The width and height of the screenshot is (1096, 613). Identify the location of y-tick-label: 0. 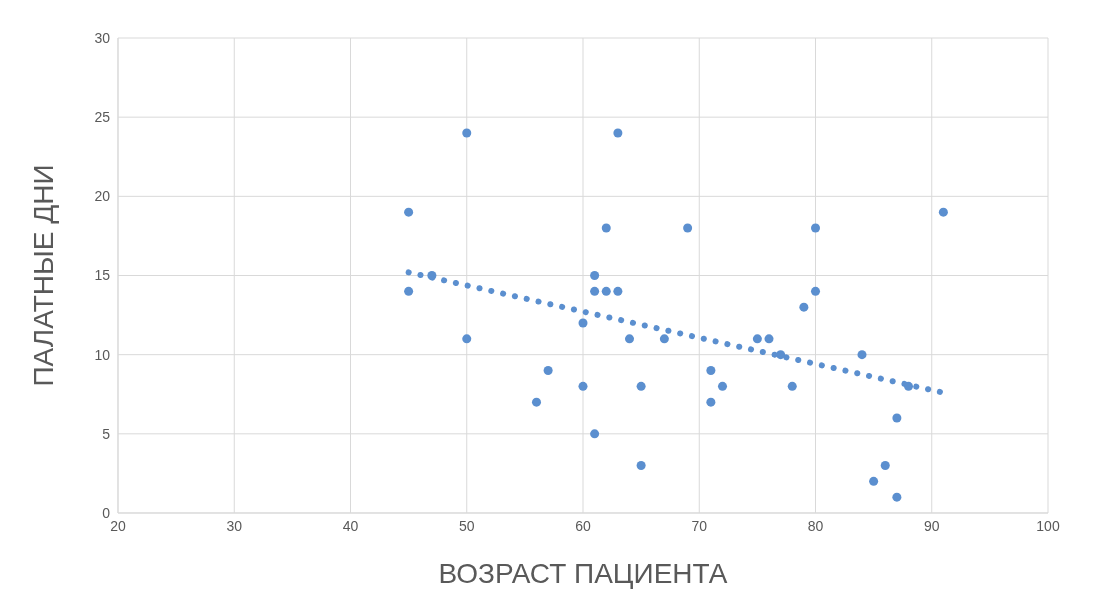
(106, 512).